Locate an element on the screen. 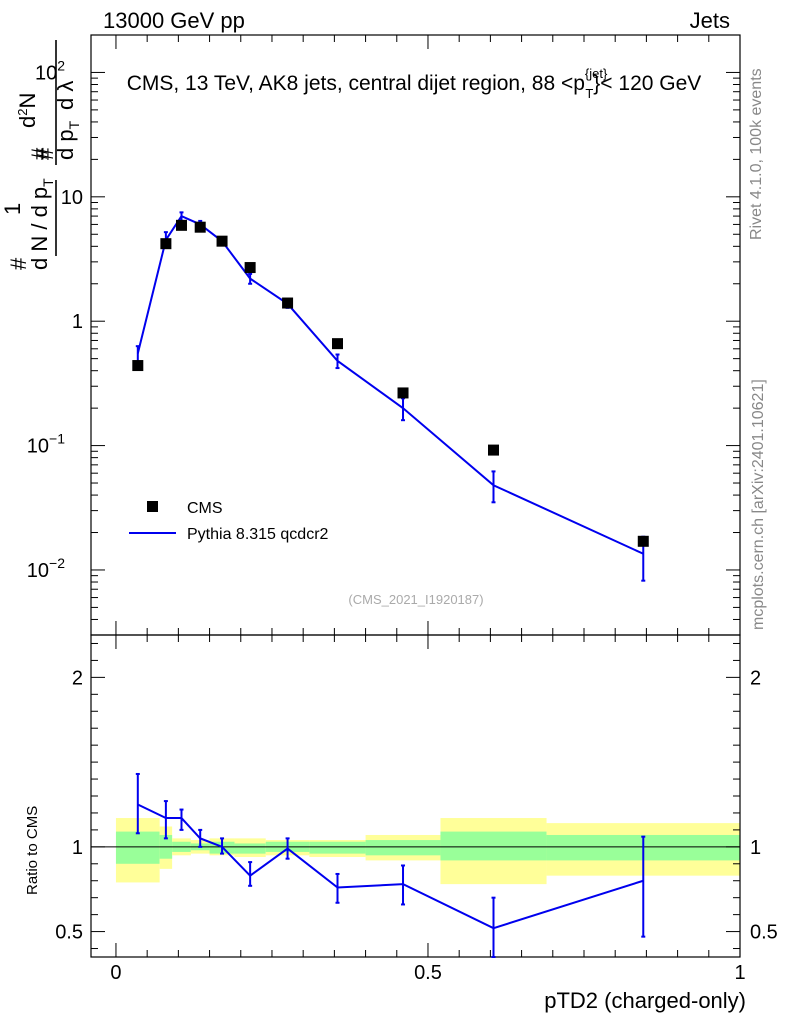  y-tick-label: 10⁻² is located at coordinates (46, 568).